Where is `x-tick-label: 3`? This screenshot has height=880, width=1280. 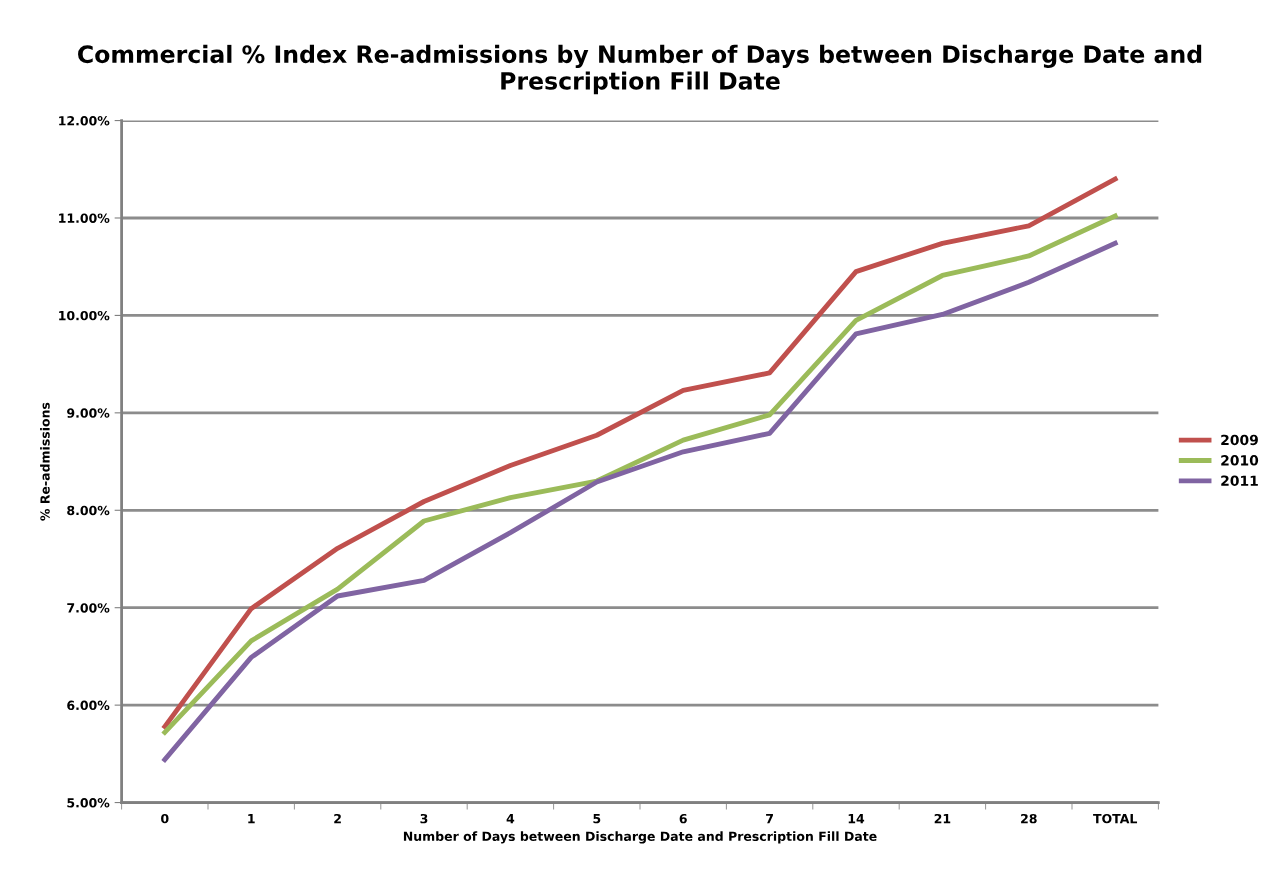 x-tick-label: 3 is located at coordinates (424, 818).